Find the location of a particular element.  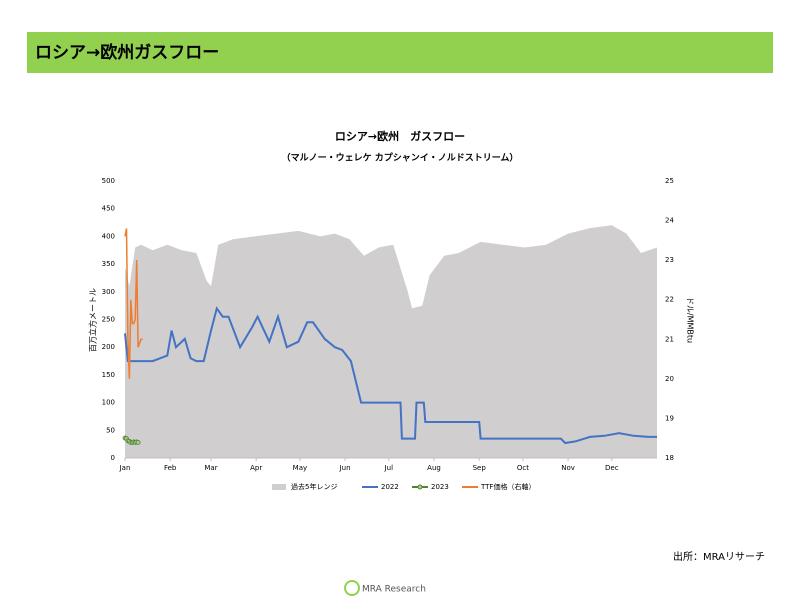

chart-subtitle: （マルノー・ウェレケ カプシャンイ・ノルドストリーム） is located at coordinates (400, 158).